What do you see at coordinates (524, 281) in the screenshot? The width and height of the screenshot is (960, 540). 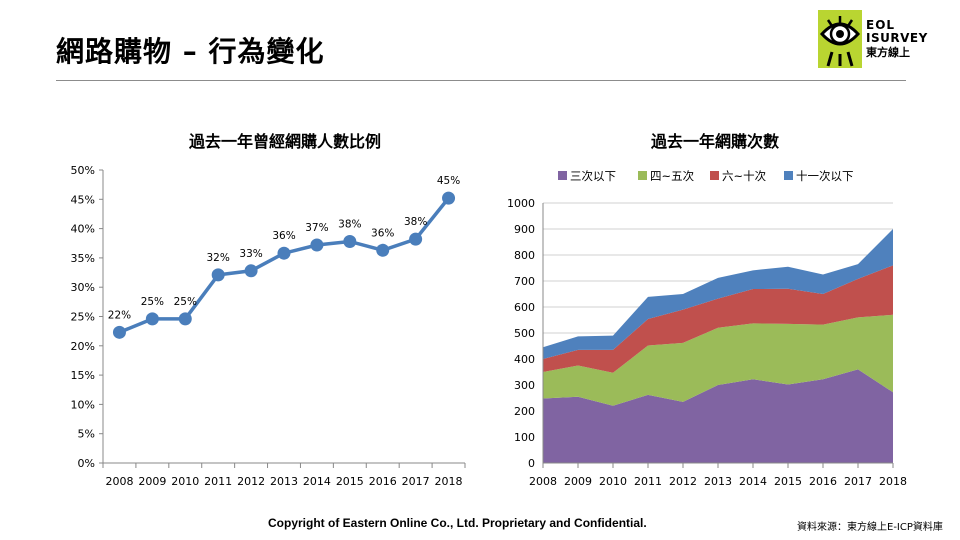 I see `y-tick-label: 700` at bounding box center [524, 281].